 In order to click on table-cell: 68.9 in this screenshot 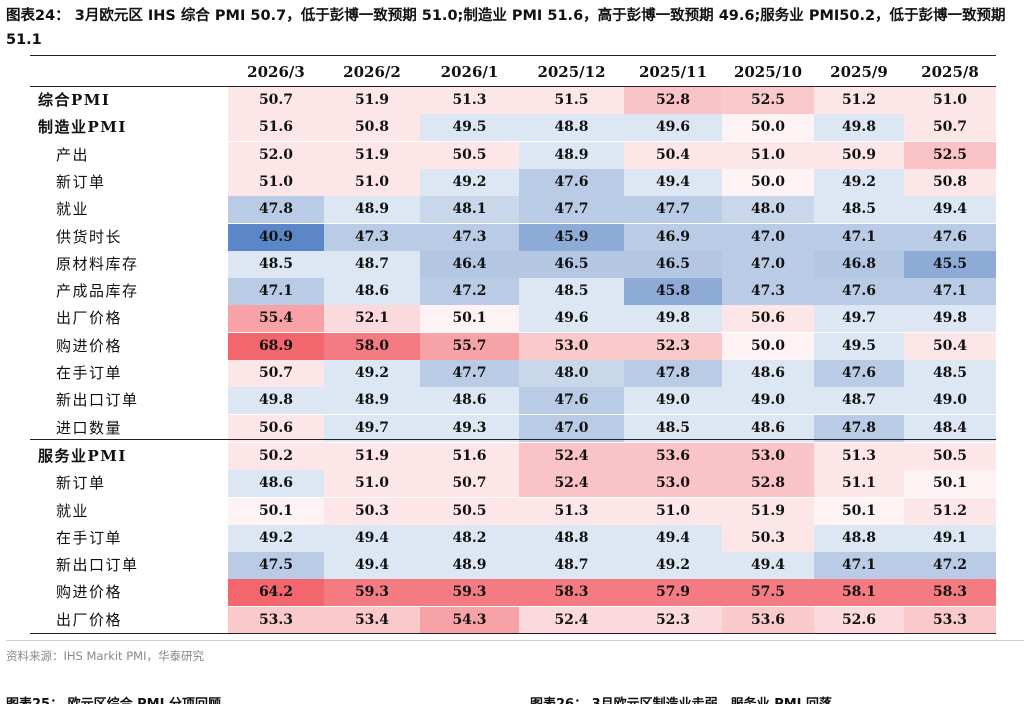, I will do `click(276, 346)`.